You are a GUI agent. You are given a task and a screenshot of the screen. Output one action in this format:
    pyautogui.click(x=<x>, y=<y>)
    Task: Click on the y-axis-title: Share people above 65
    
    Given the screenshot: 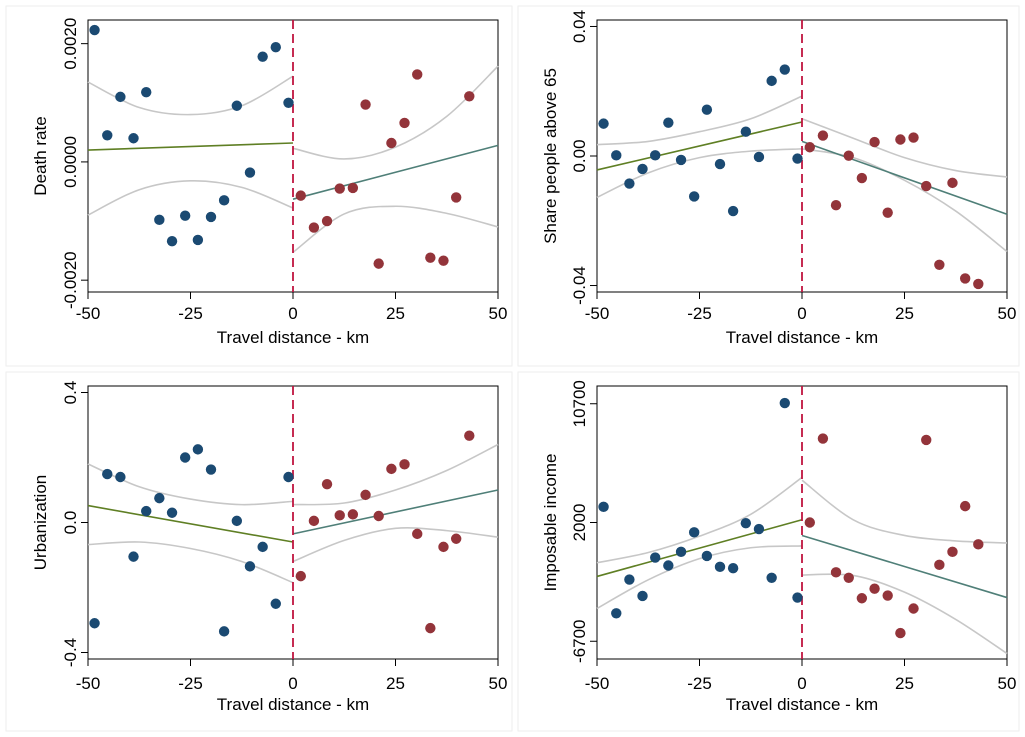 What is the action you would take?
    pyautogui.click(x=550, y=156)
    